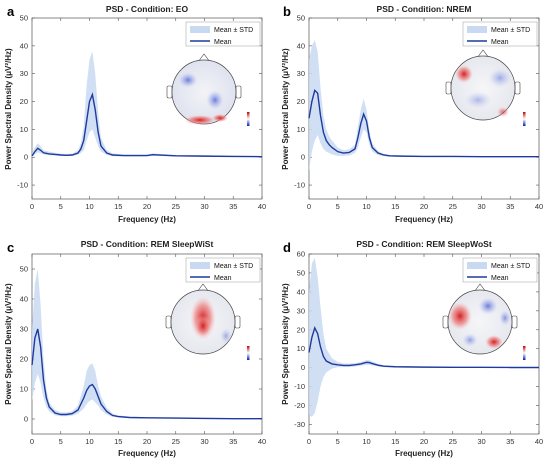 This screenshot has width=550, height=462. What do you see at coordinates (301, 272) in the screenshot?
I see `ytick-label-d: 50` at bounding box center [301, 272].